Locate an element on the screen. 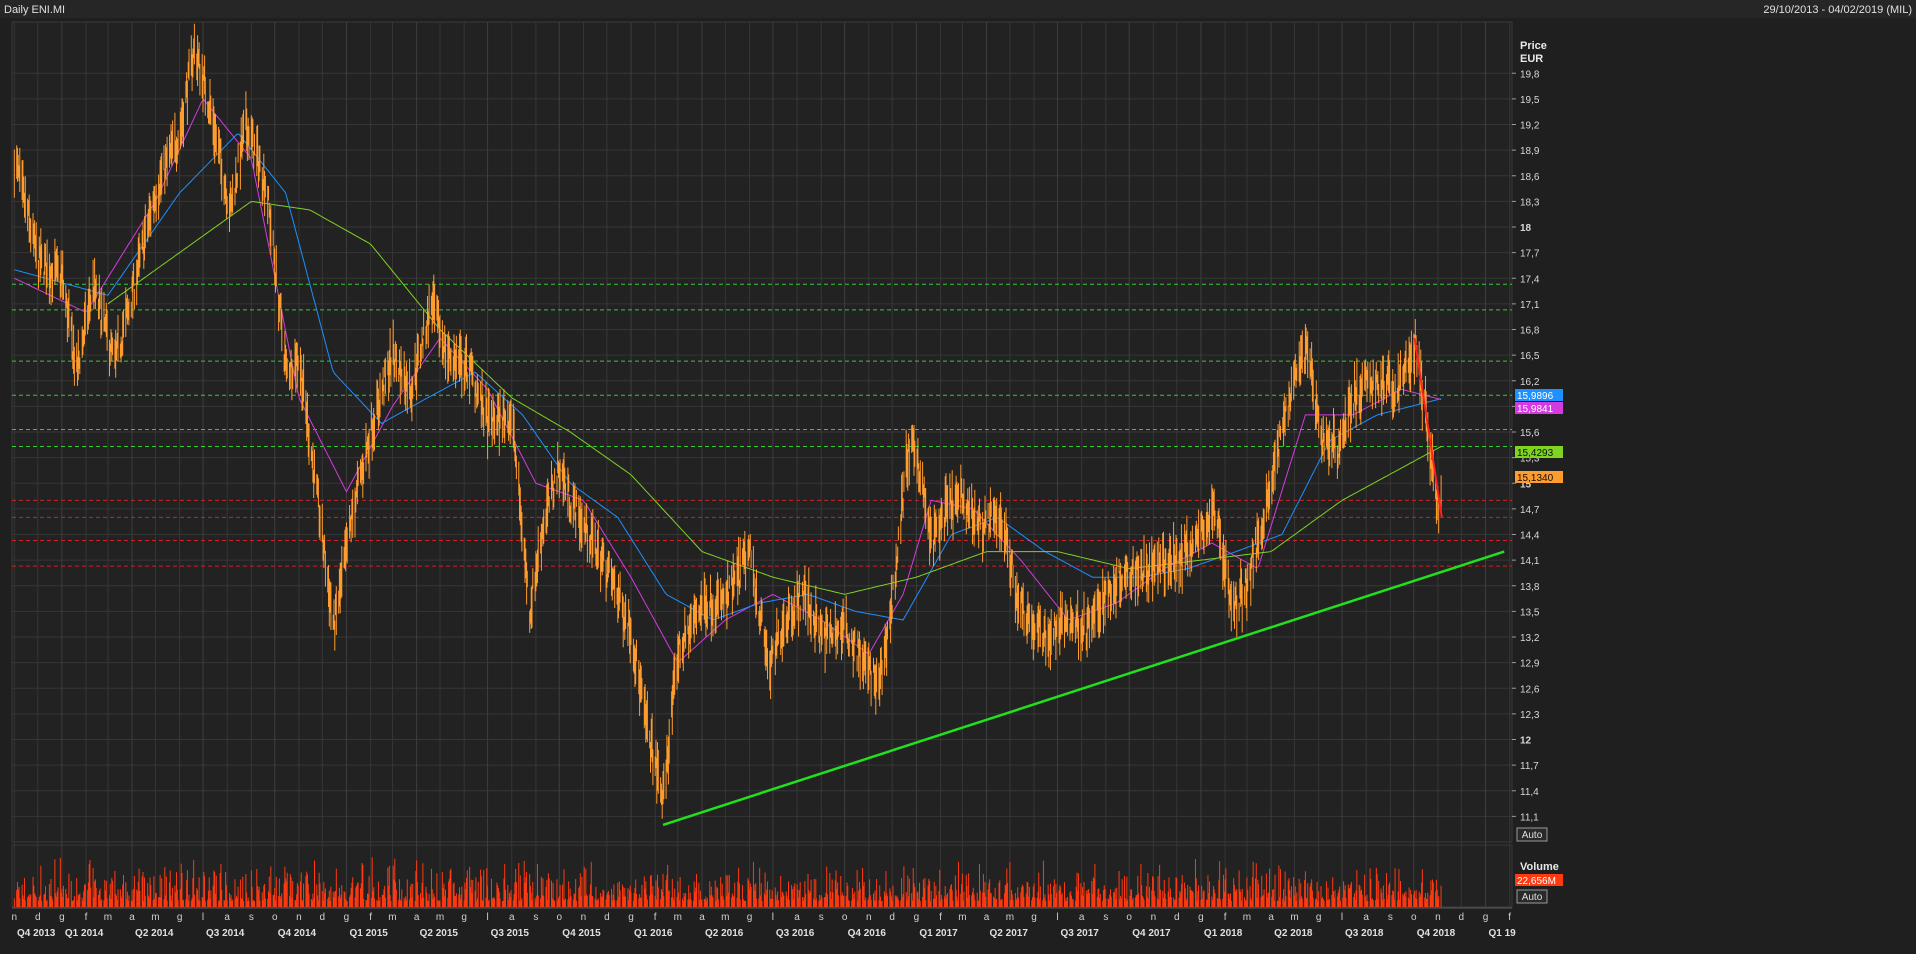 The height and width of the screenshot is (954, 1916). quarter-label: Q3 2018 is located at coordinates (1364, 933).